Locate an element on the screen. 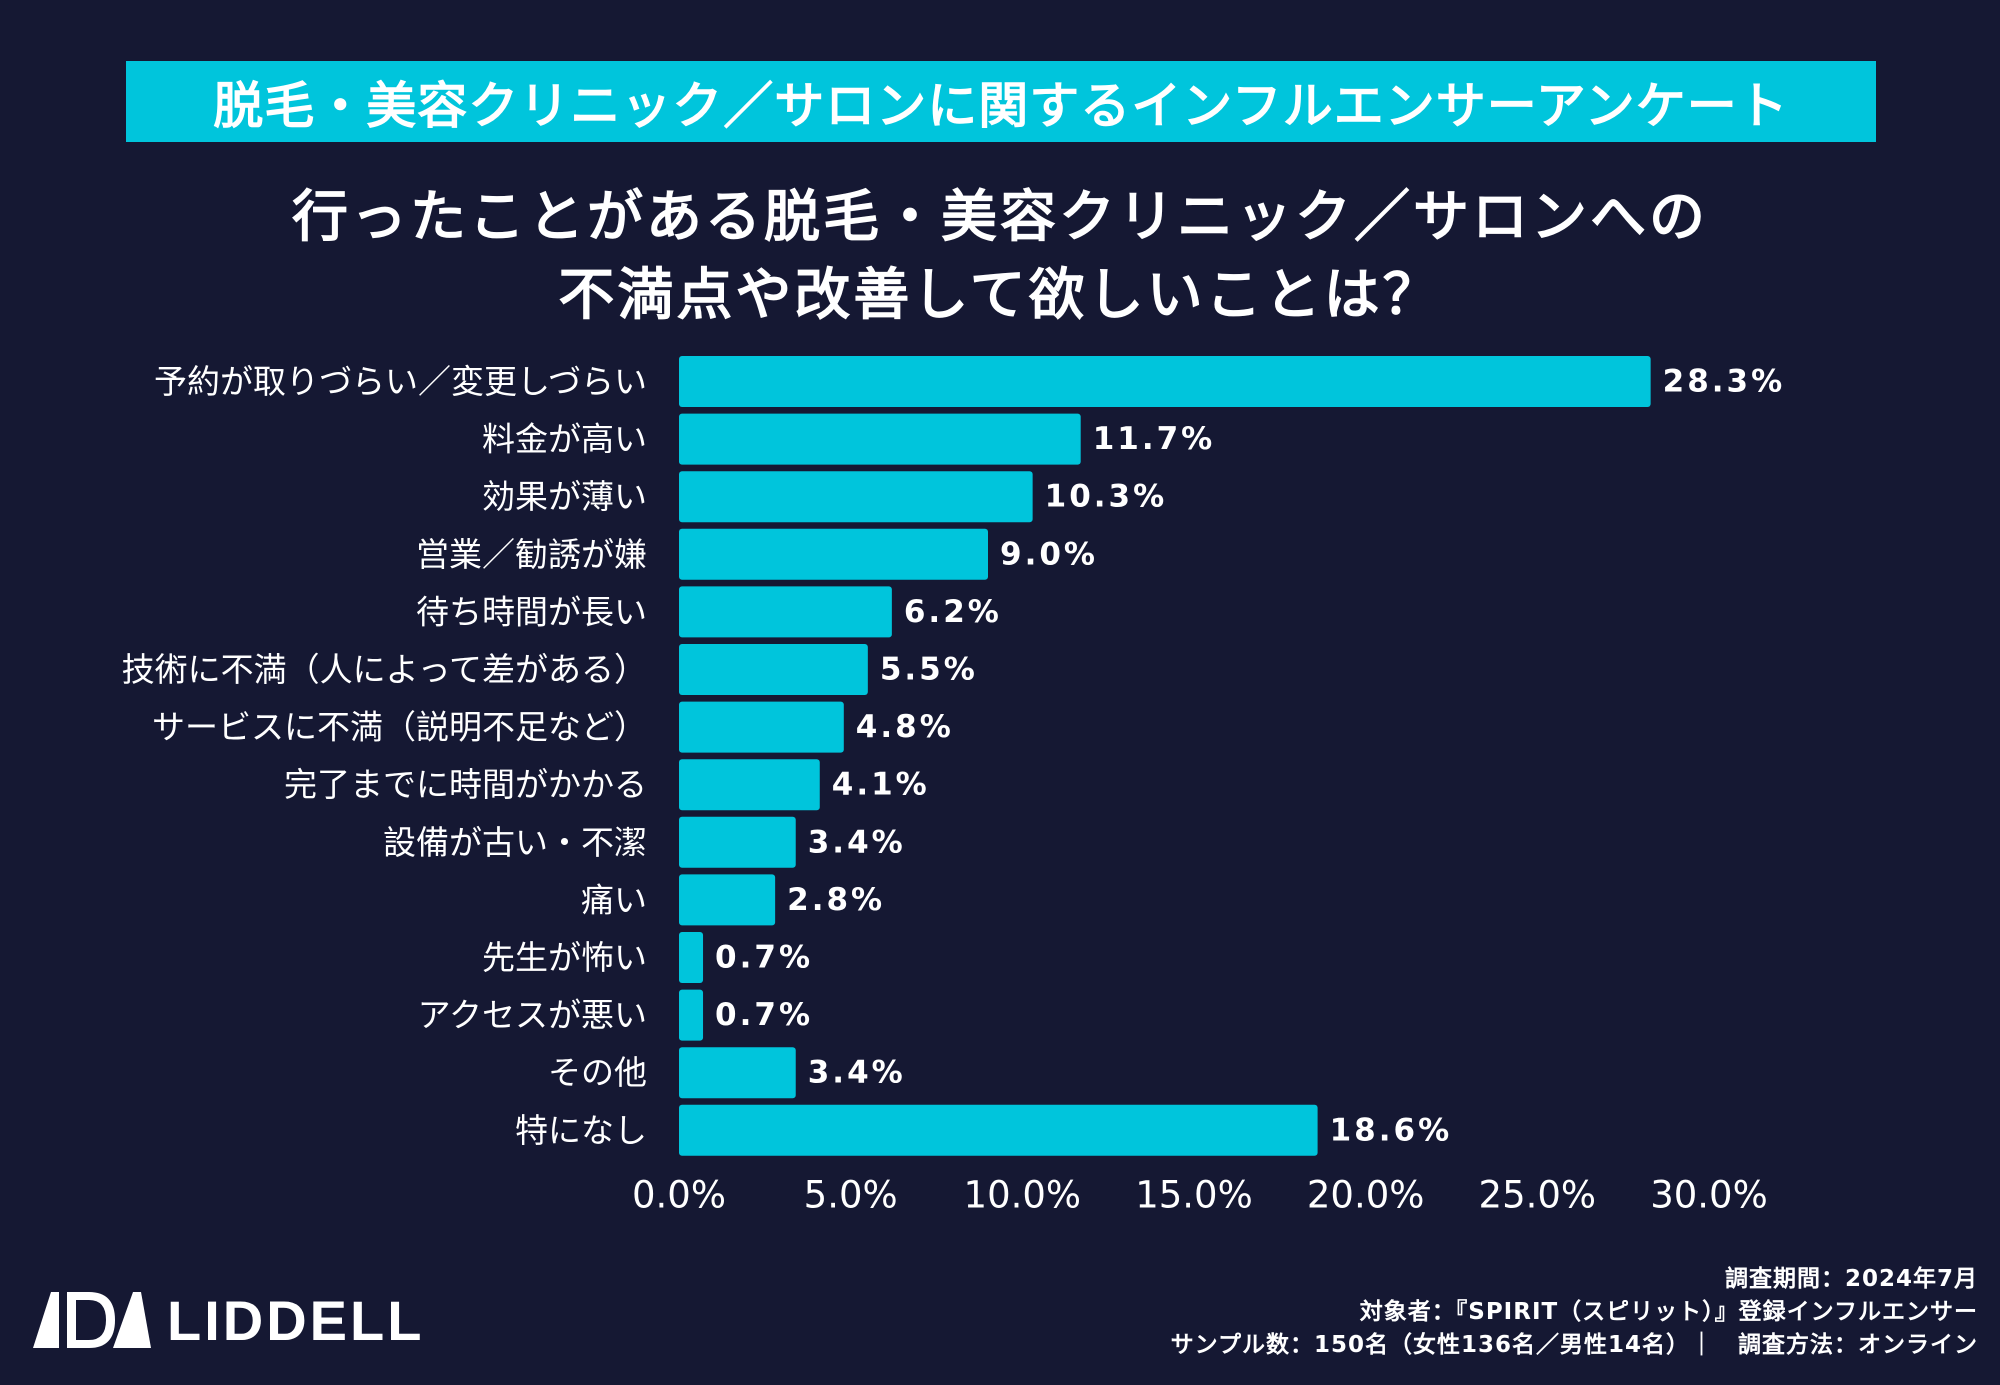 This screenshot has width=2000, height=1385. logo-wordmark: LIDDELL is located at coordinates (296, 1320).